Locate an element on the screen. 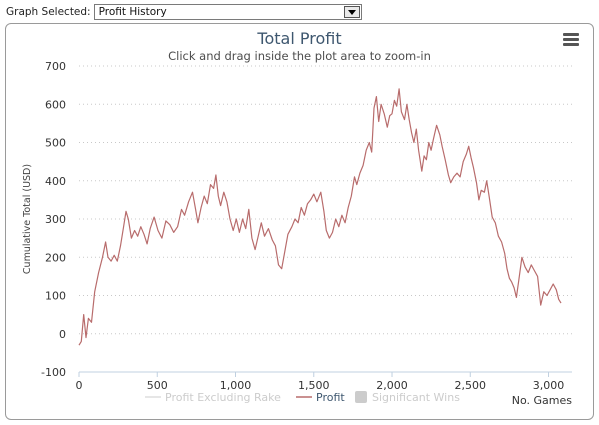  graph-selector-bar: Graph Selected: Profit History is located at coordinates (184, 12).